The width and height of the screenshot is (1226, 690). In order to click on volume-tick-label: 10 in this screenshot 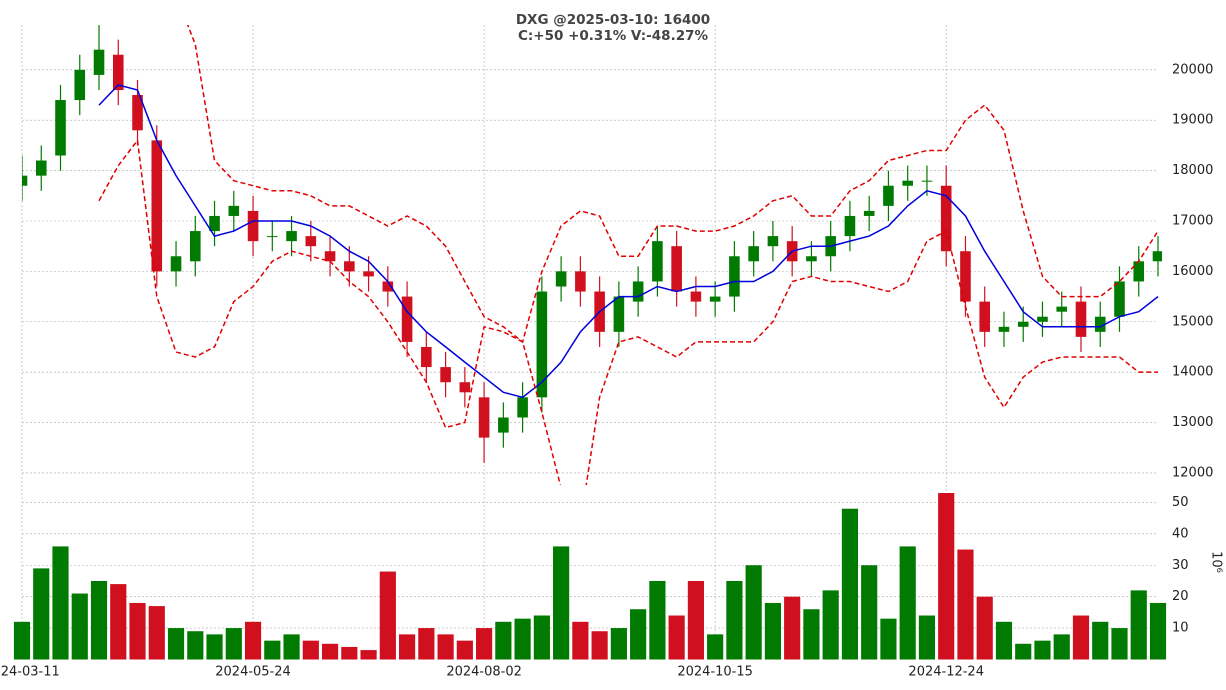, I will do `click(1180, 628)`.